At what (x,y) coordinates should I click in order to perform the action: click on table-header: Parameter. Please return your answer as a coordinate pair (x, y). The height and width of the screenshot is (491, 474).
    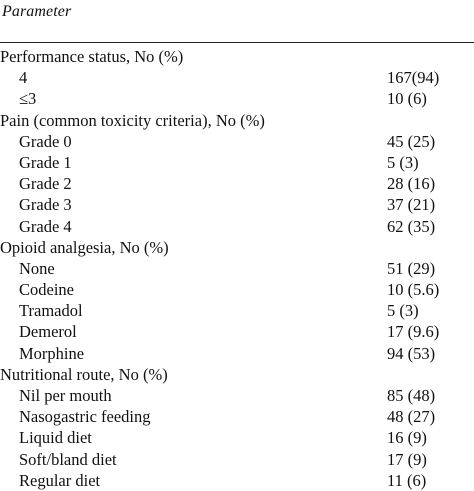
    Looking at the image, I should click on (237, 21).